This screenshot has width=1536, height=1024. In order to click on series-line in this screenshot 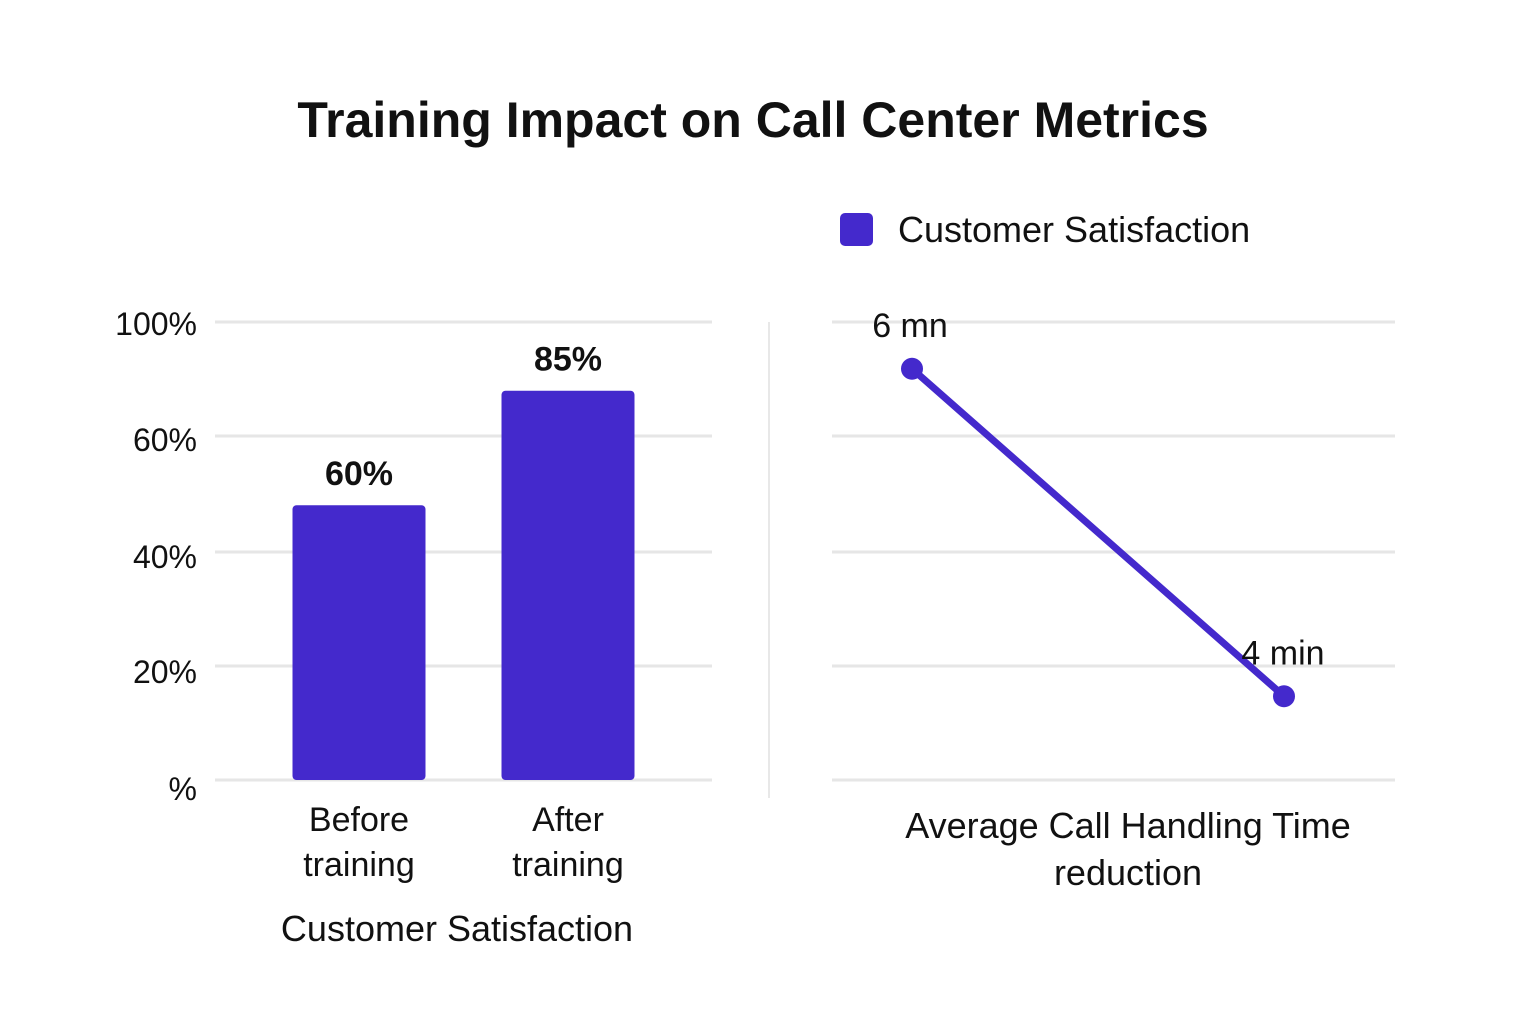, I will do `click(1098, 532)`.